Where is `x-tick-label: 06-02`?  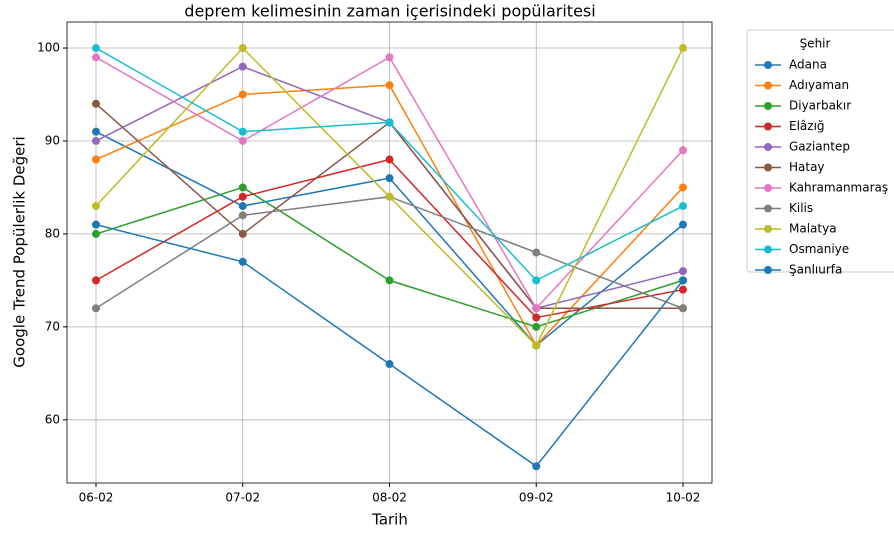
x-tick-label: 06-02 is located at coordinates (96, 498).